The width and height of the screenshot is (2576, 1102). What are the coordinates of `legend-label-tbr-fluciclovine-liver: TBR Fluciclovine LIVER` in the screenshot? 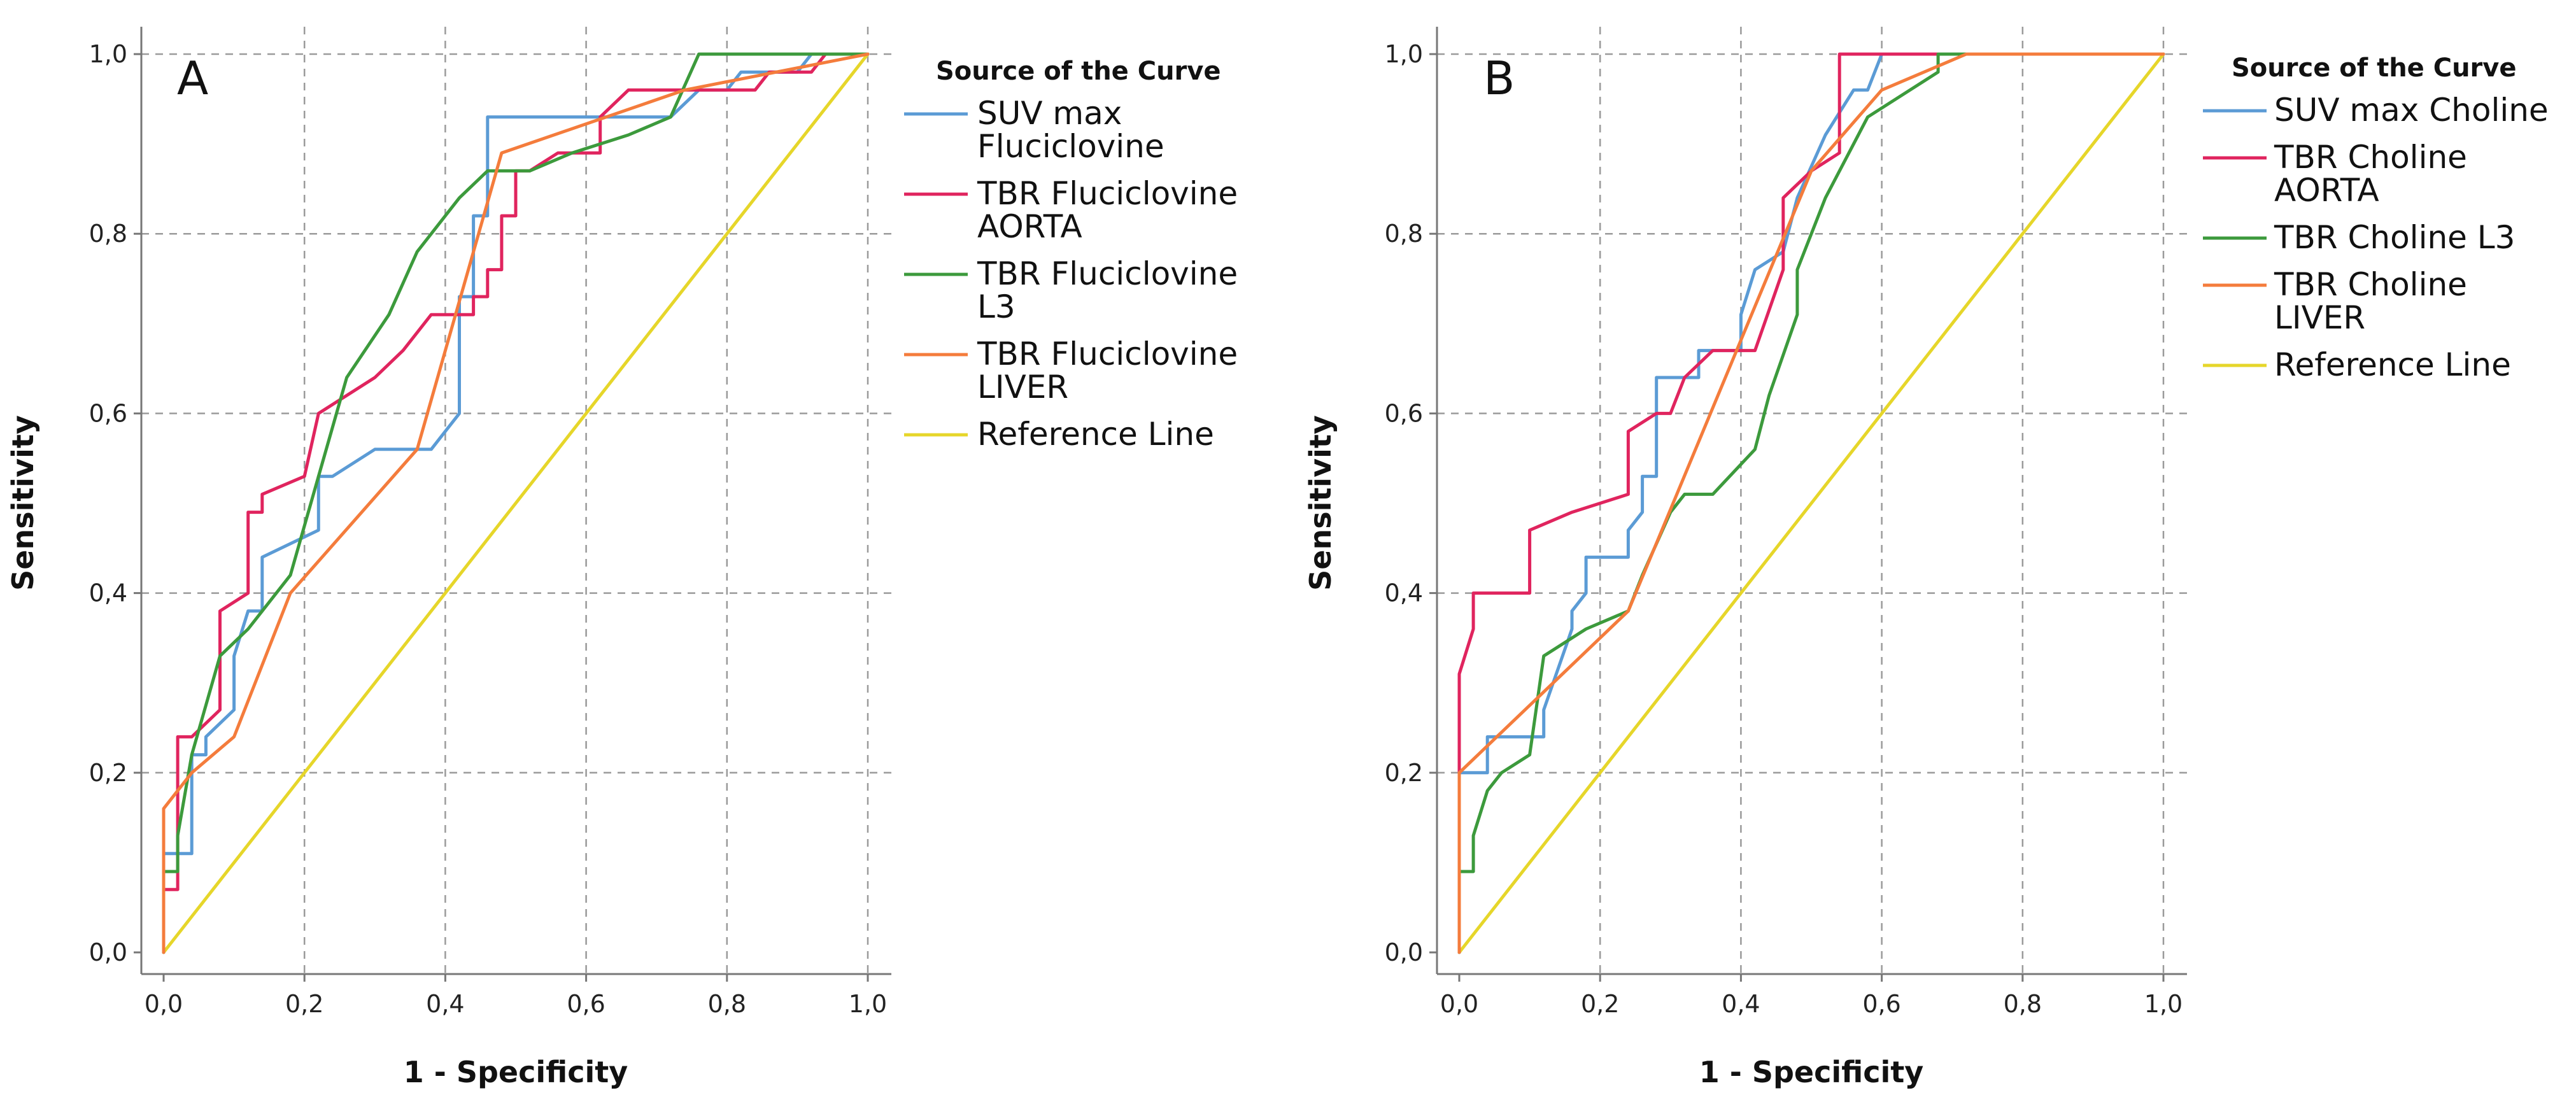 It's located at (1107, 371).